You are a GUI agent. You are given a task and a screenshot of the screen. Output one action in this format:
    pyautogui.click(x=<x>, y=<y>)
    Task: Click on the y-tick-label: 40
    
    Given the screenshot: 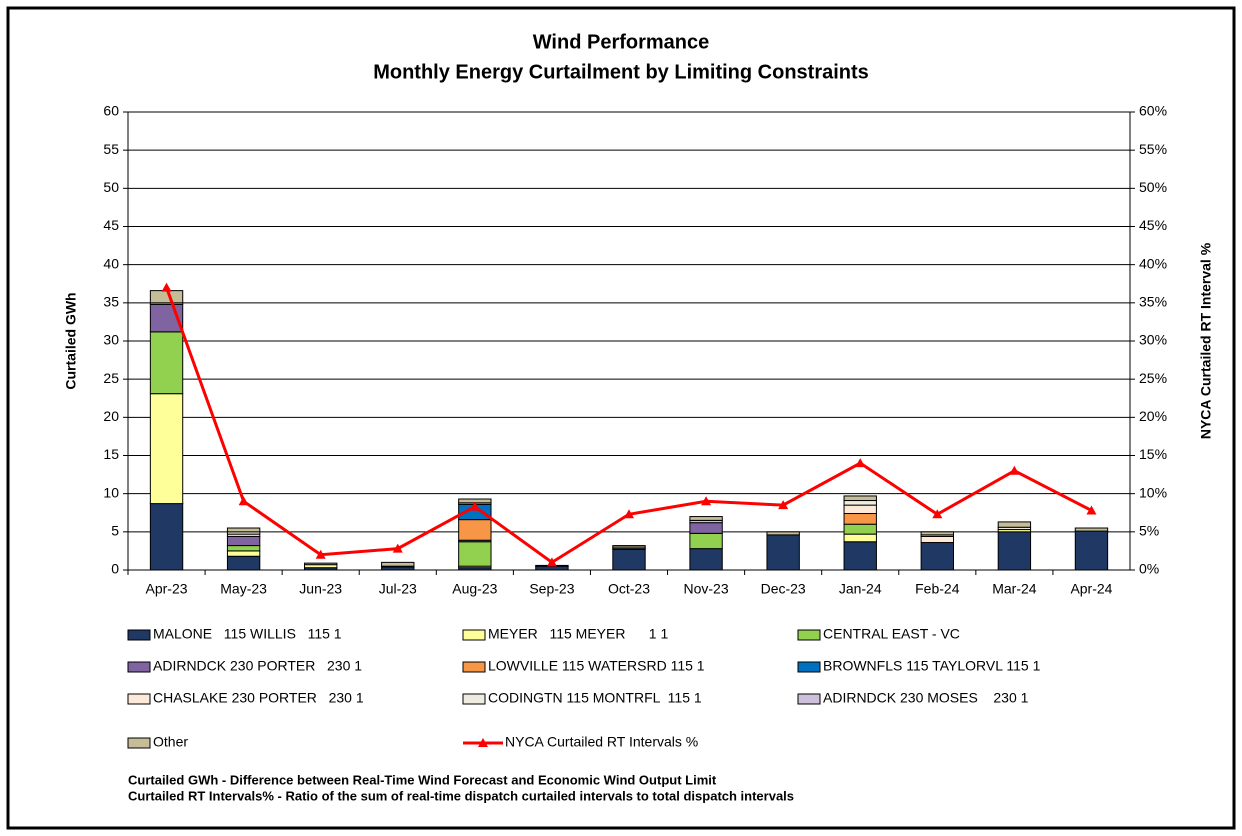 What is the action you would take?
    pyautogui.click(x=111, y=263)
    